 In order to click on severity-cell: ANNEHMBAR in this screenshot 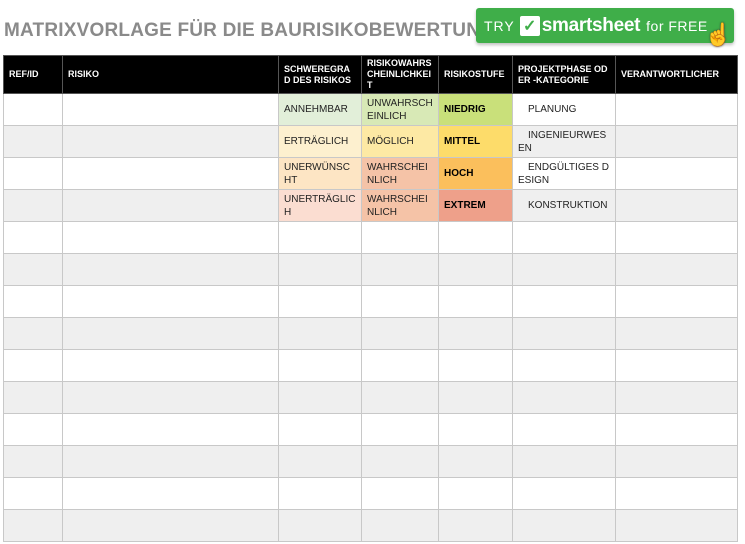, I will do `click(320, 109)`.